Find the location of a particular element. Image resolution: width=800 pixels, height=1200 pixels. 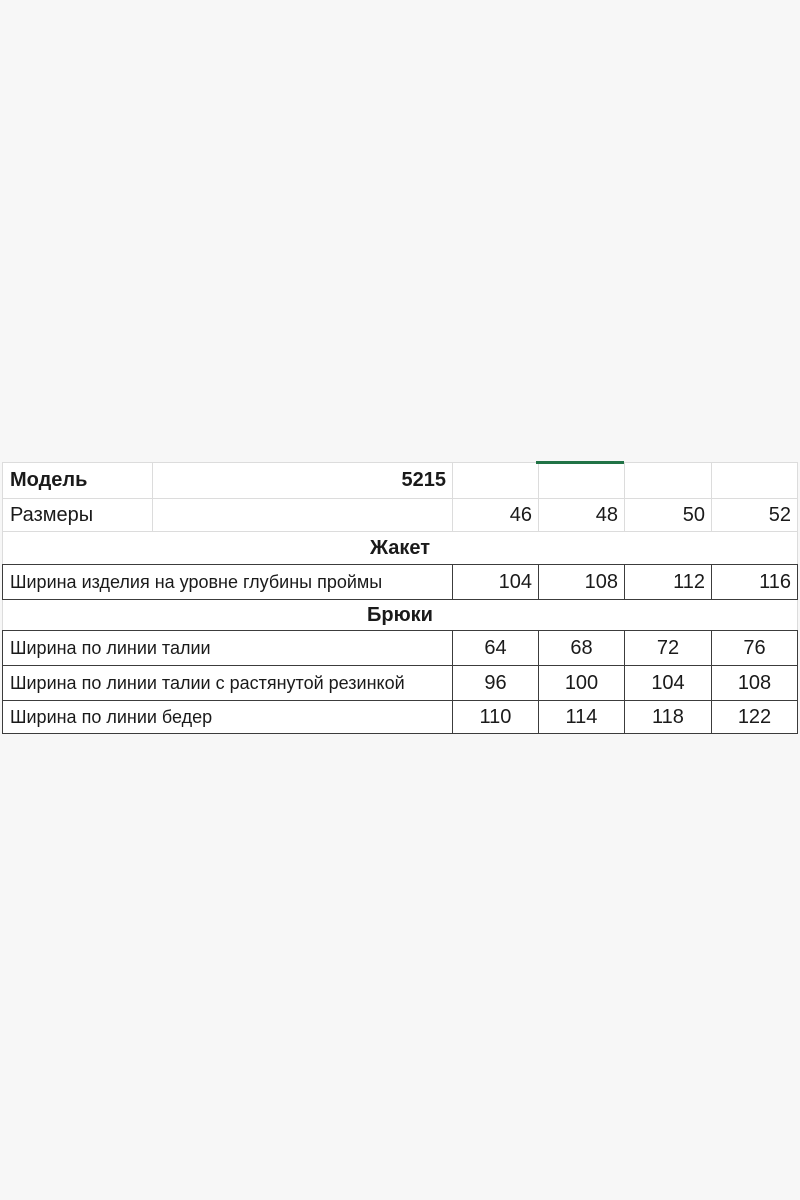

size-cell: 50 is located at coordinates (668, 515).